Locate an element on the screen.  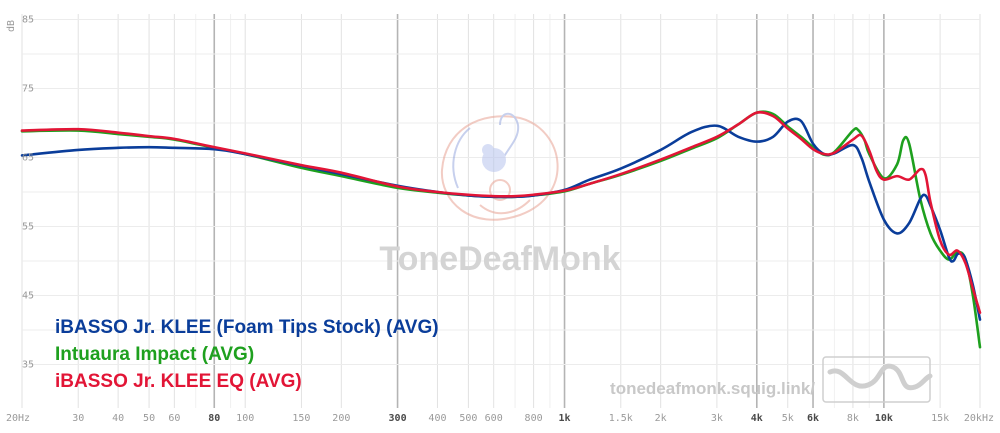
legend-entry-1: Intuaura Impact (AVG) is located at coordinates (154, 354).